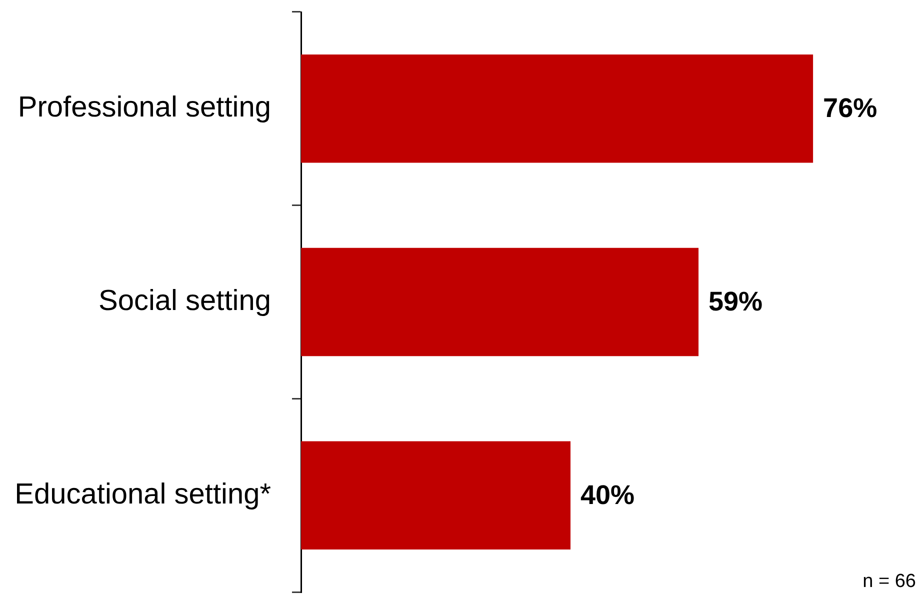  What do you see at coordinates (850, 108) in the screenshot?
I see `data-label: 76%` at bounding box center [850, 108].